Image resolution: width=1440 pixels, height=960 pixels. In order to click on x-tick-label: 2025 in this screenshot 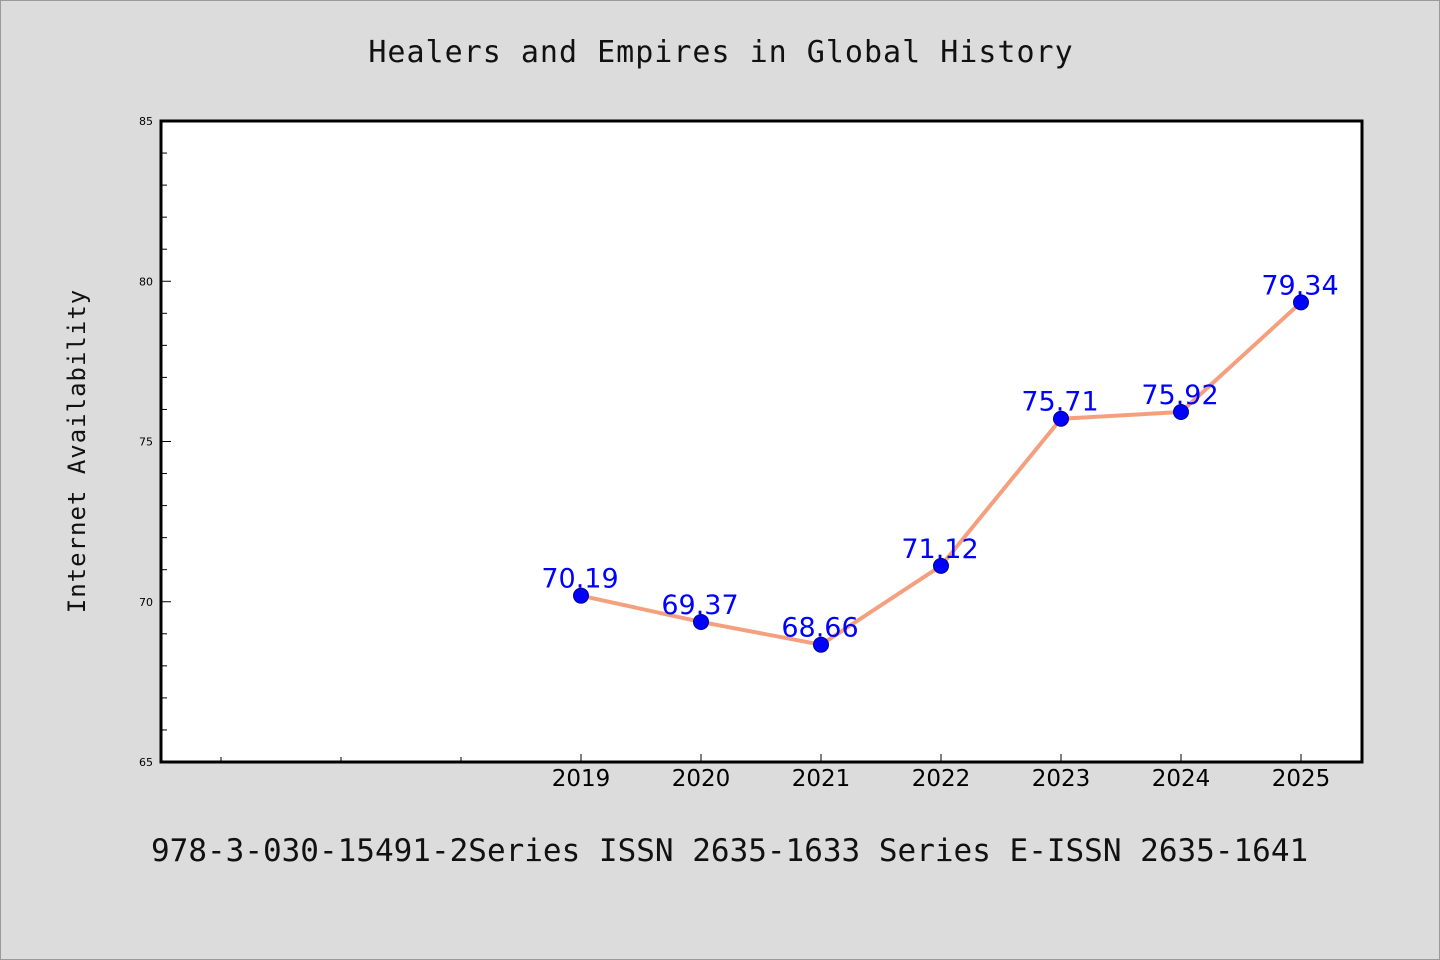, I will do `click(1301, 779)`.